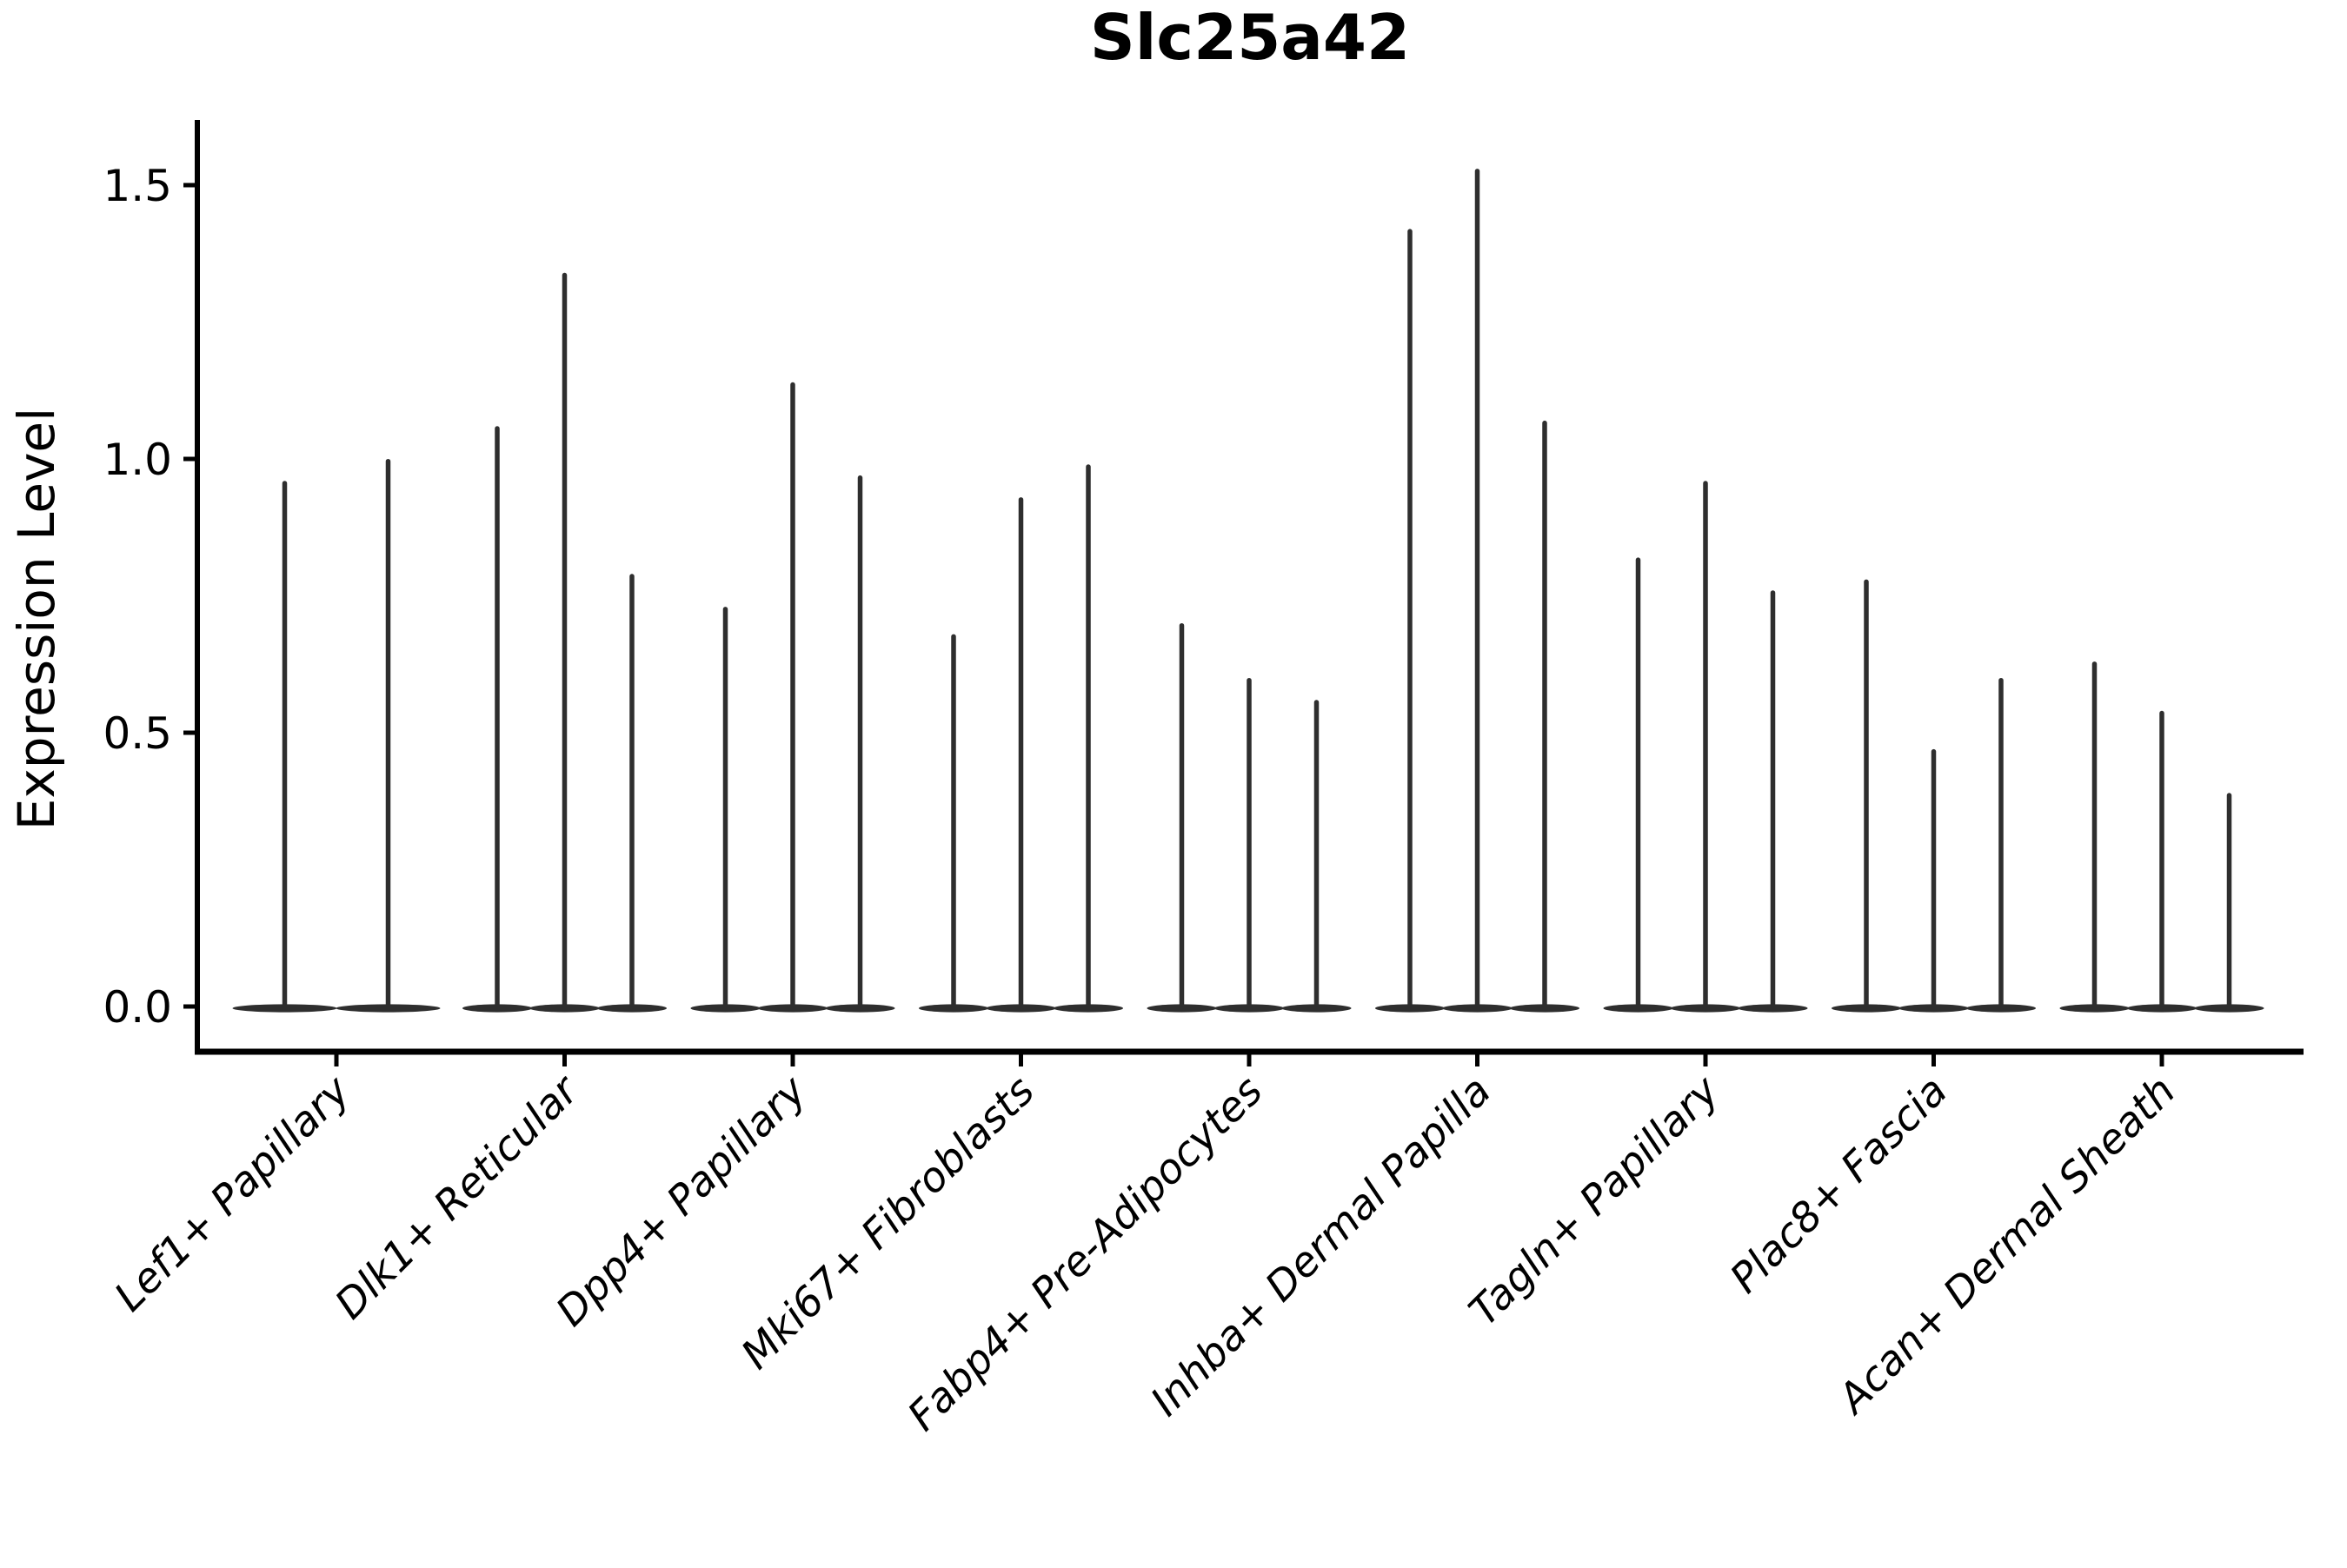 The image size is (2347, 1568). I want to click on y-tick-label: 1.5, so click(137, 186).